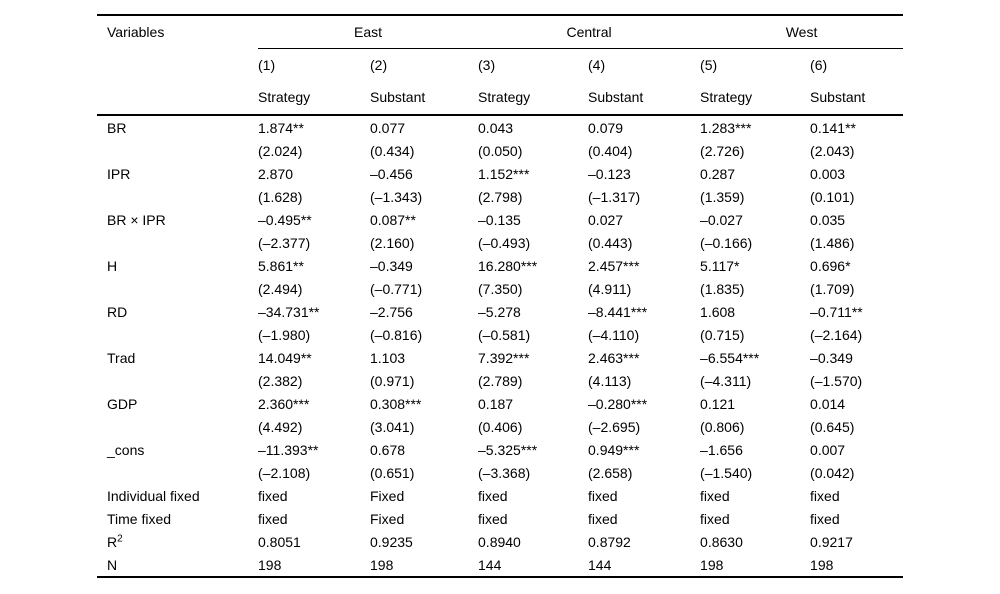 Image resolution: width=1000 pixels, height=594 pixels. I want to click on coefficient-cell: 1.874**, so click(281, 127).